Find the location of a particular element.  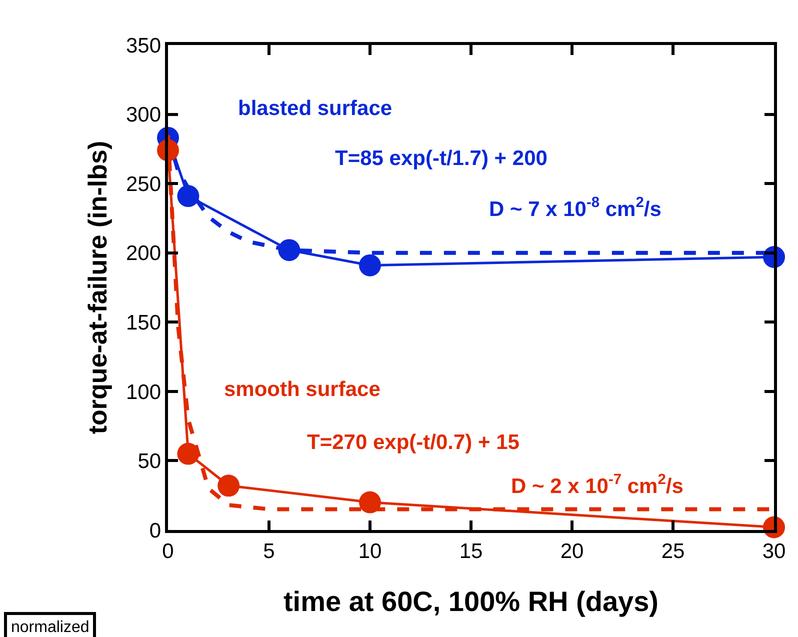

y-tick-label: 0 is located at coordinates (155, 530).